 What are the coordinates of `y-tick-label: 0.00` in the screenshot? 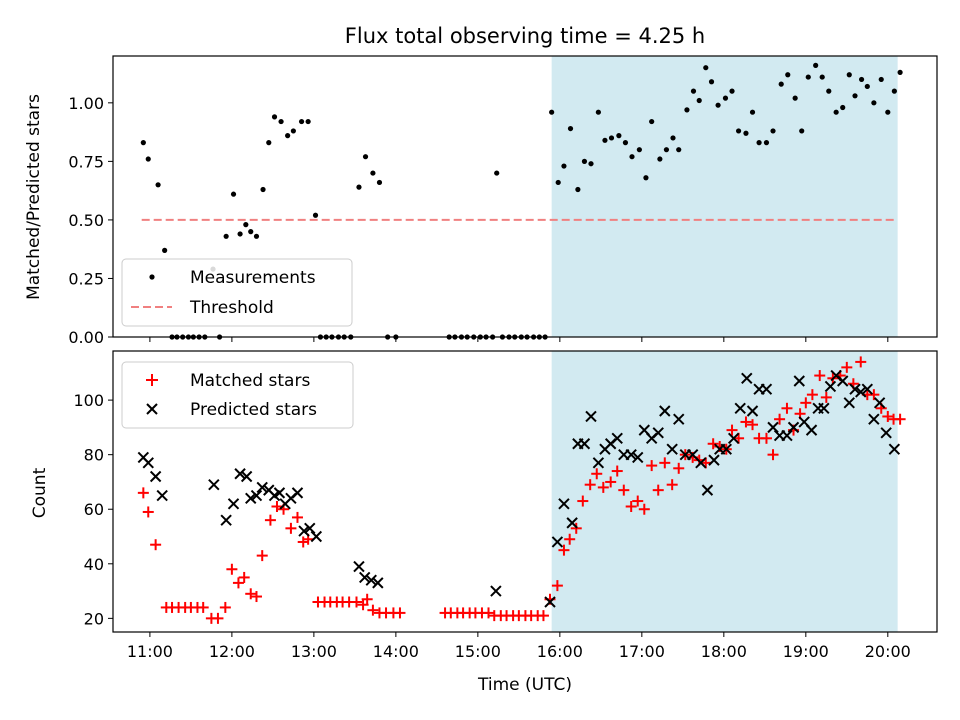 It's located at (86, 337).